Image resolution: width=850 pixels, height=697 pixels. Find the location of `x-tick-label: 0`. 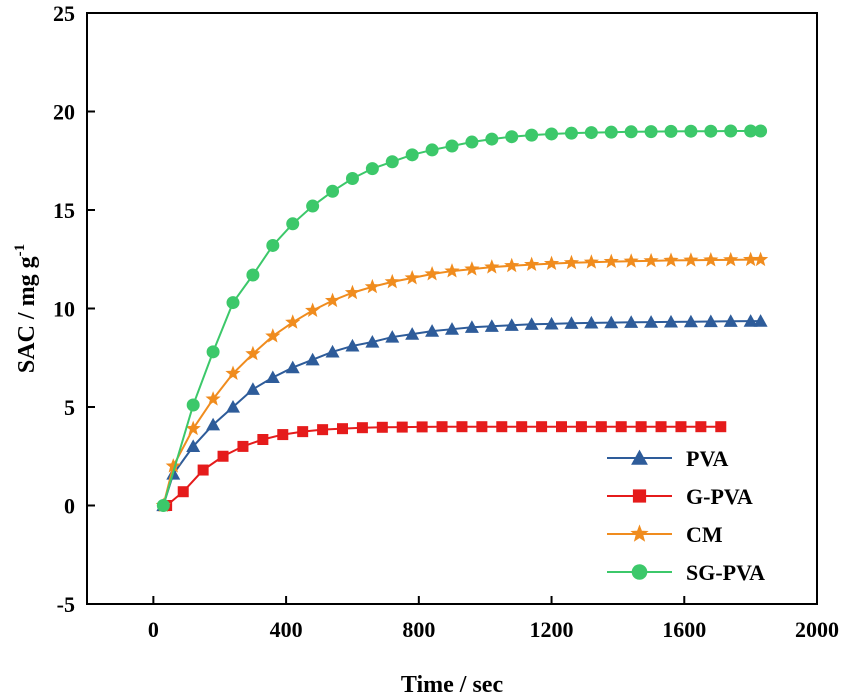

x-tick-label: 0 is located at coordinates (153, 629).